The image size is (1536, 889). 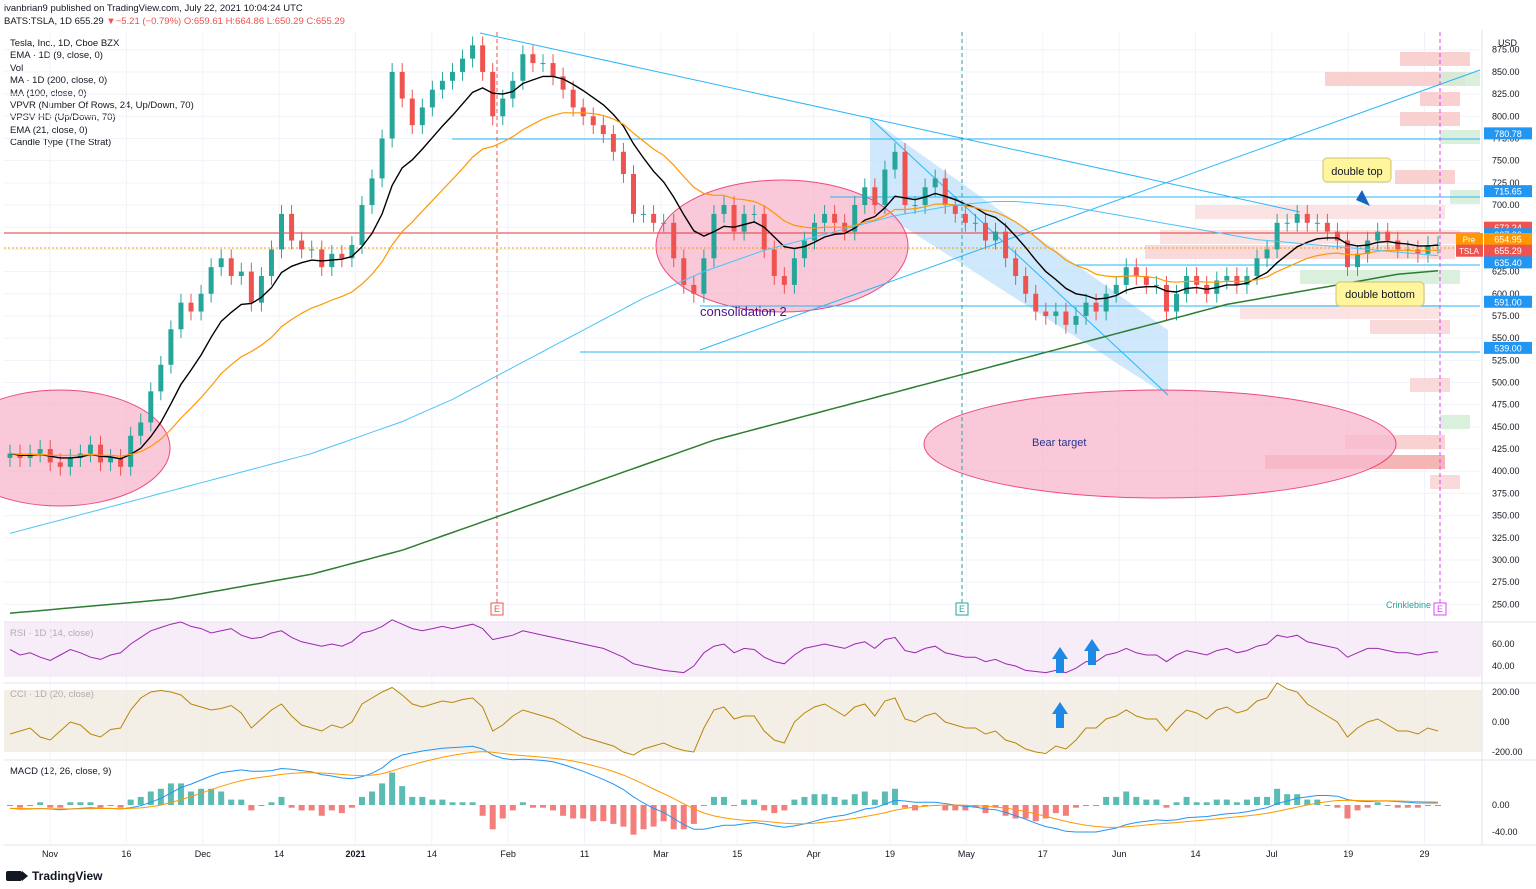 What do you see at coordinates (1506, 560) in the screenshot?
I see `y-tick-label: 300.00` at bounding box center [1506, 560].